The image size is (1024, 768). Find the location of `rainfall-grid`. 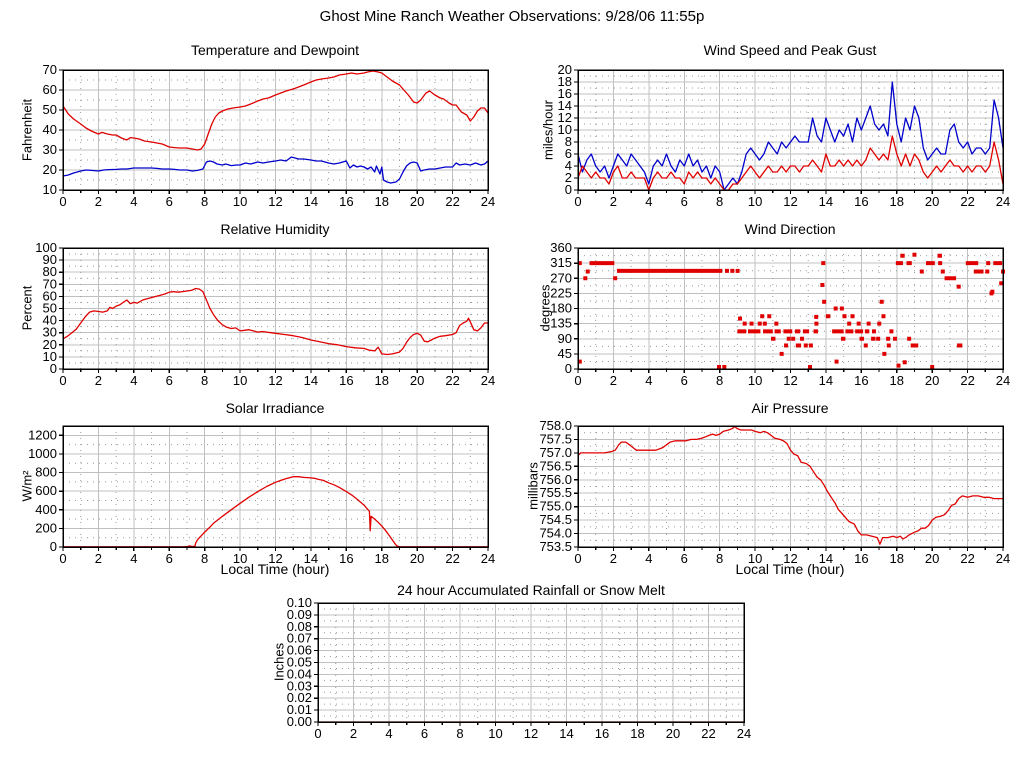

rainfall-grid is located at coordinates (531, 662).